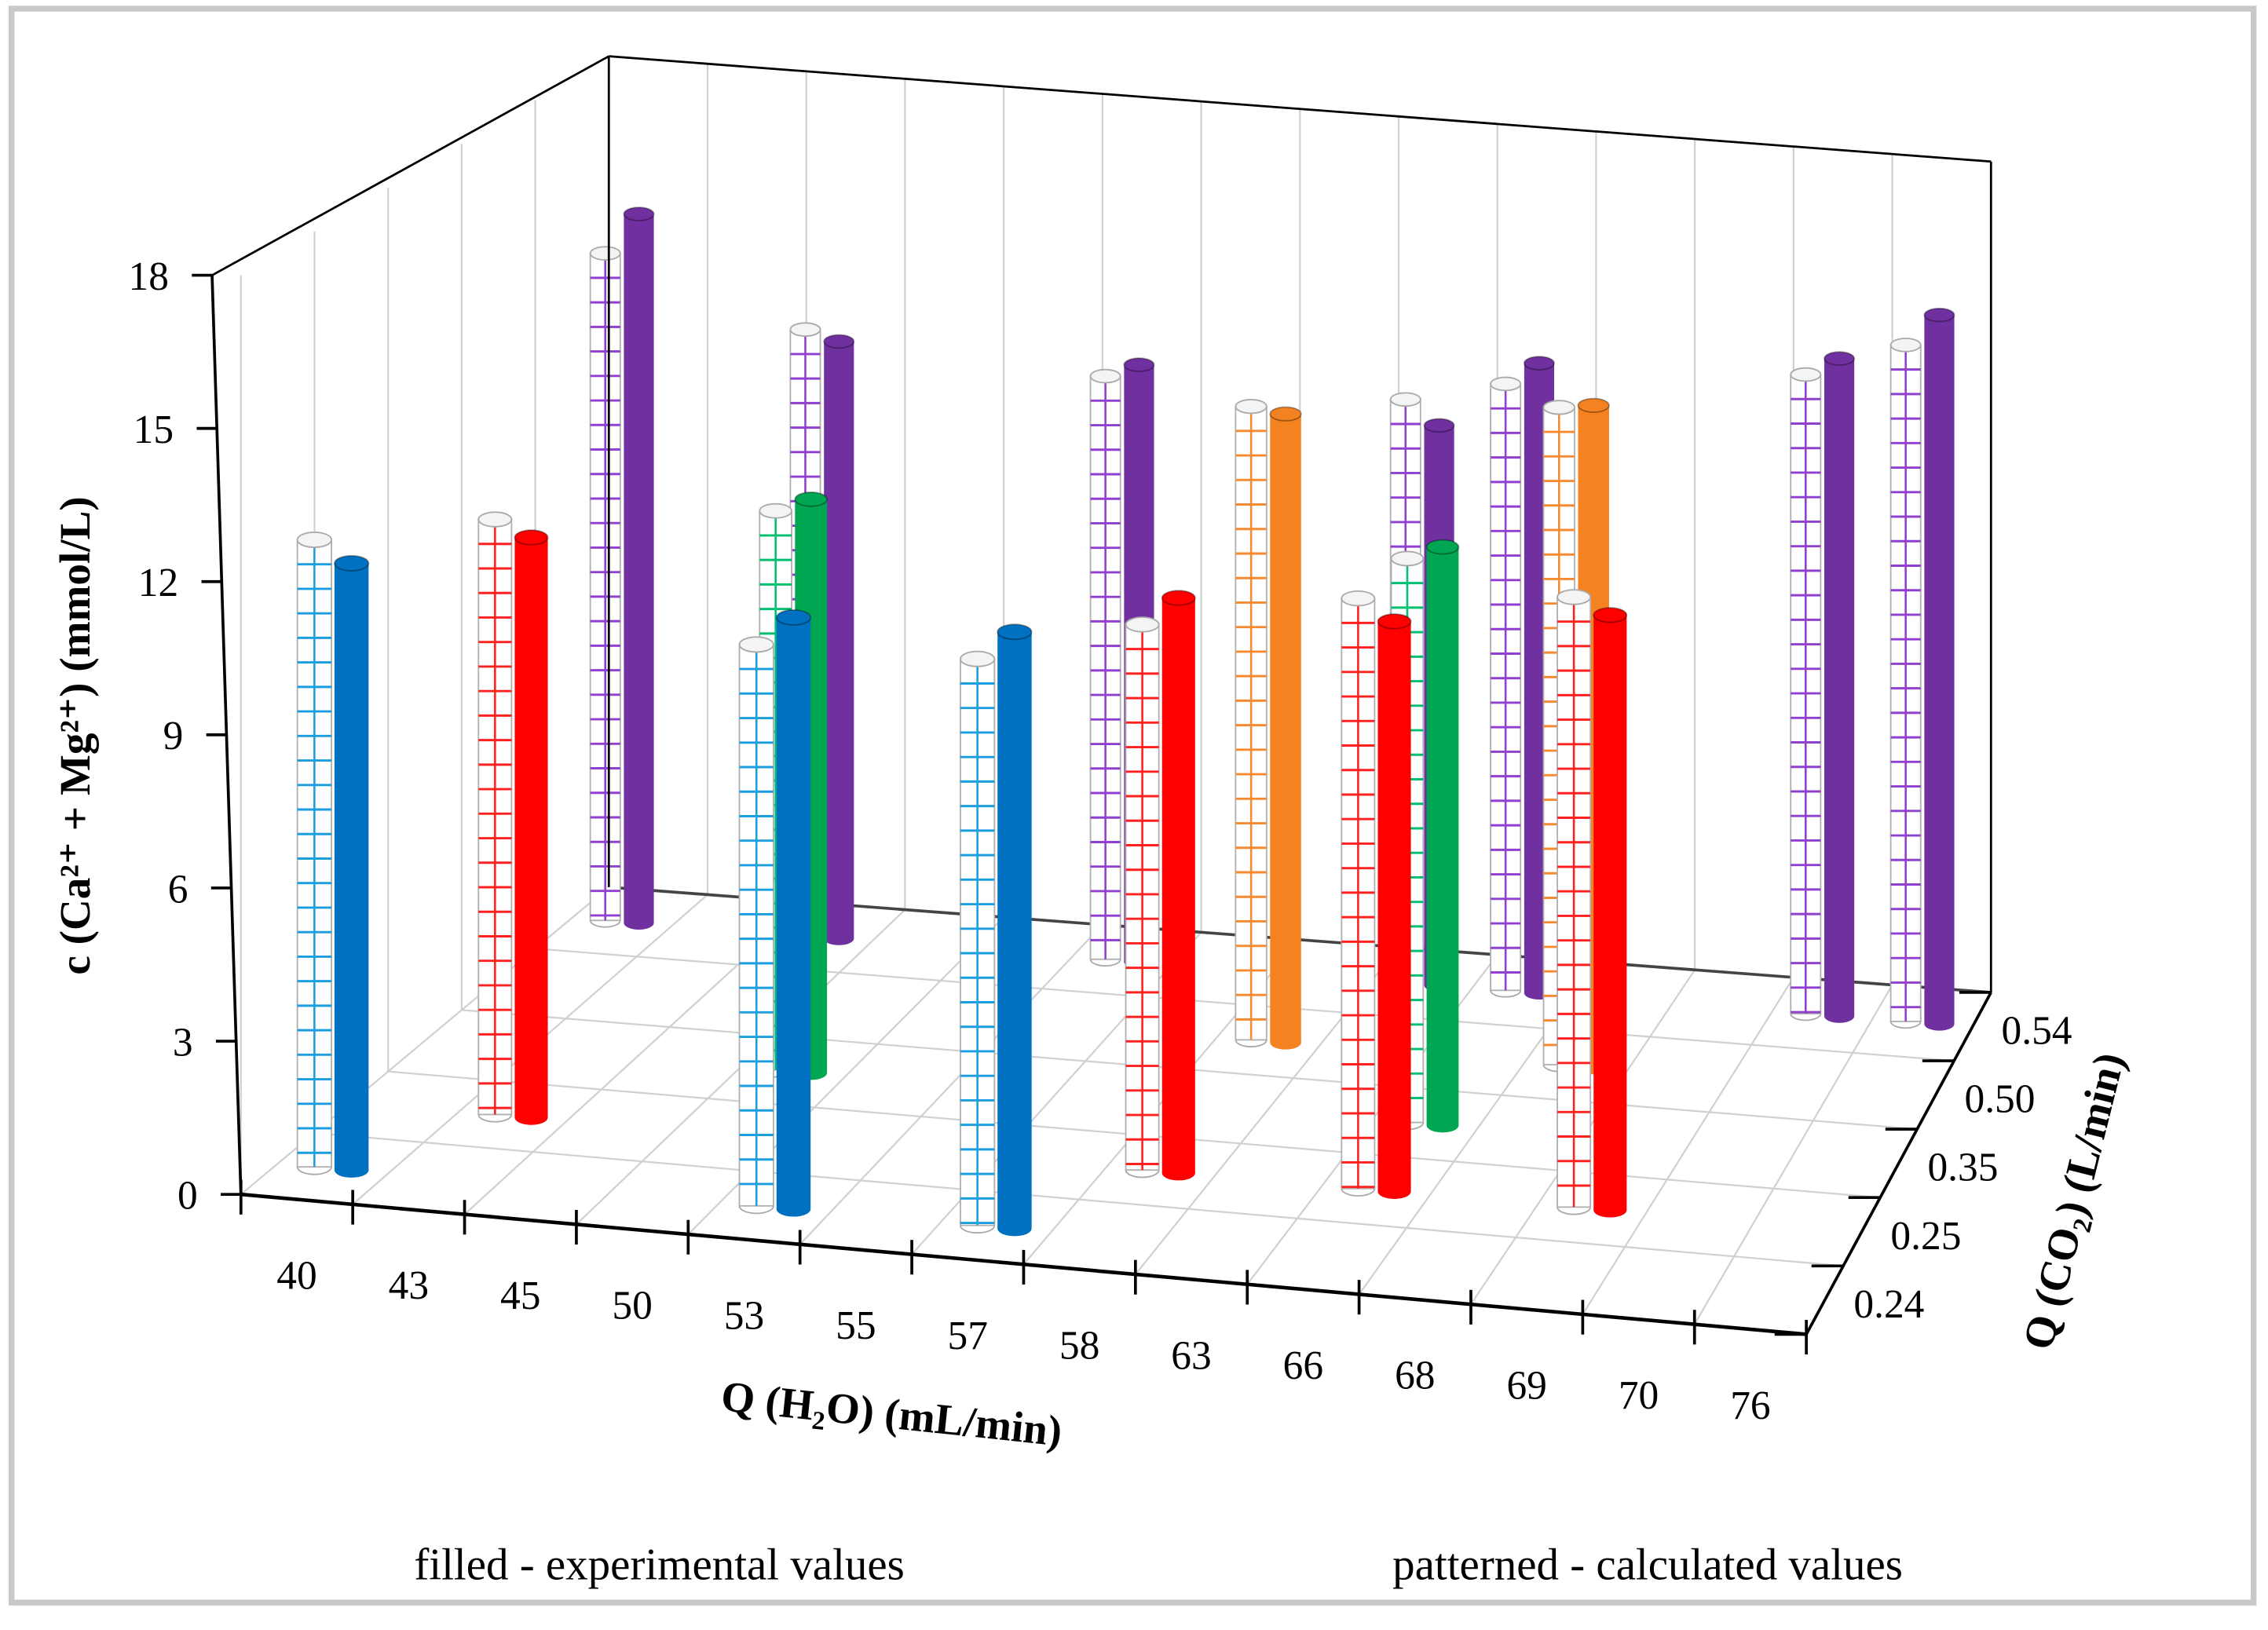 This screenshot has width=2268, height=1630. Describe the element at coordinates (856, 1325) in the screenshot. I see `x-tick-label: 55` at that location.